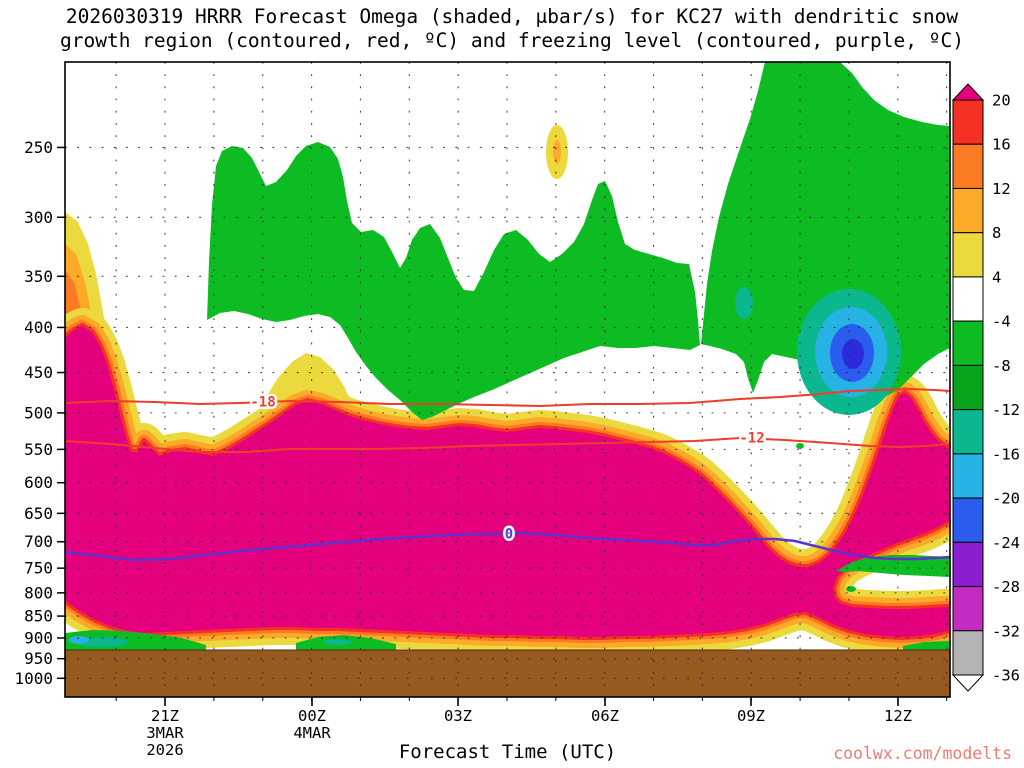 The image size is (1024, 768). I want to click on y-axis-tick-label: 300, so click(38, 217).